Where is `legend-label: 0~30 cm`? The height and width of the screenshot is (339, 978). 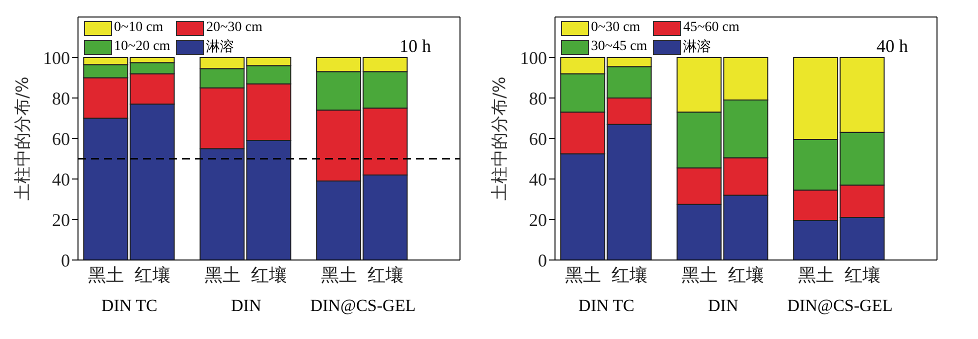 legend-label: 0~30 cm is located at coordinates (615, 28).